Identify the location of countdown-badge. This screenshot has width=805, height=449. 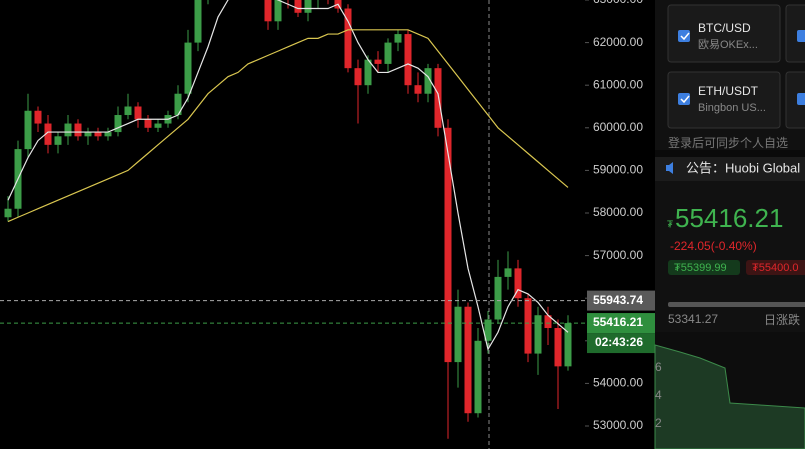
(621, 343).